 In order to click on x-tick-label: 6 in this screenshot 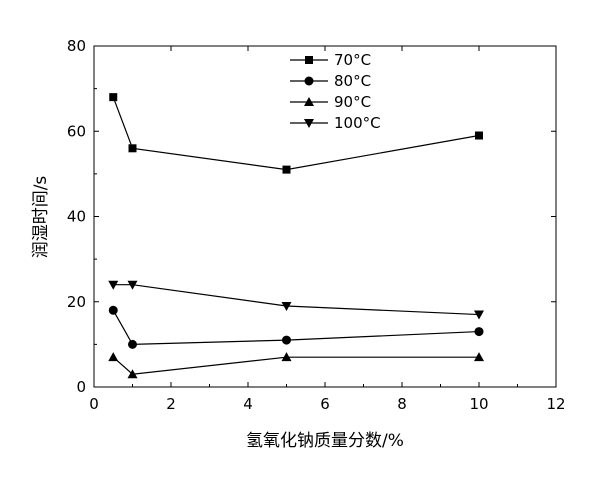, I will do `click(325, 404)`.